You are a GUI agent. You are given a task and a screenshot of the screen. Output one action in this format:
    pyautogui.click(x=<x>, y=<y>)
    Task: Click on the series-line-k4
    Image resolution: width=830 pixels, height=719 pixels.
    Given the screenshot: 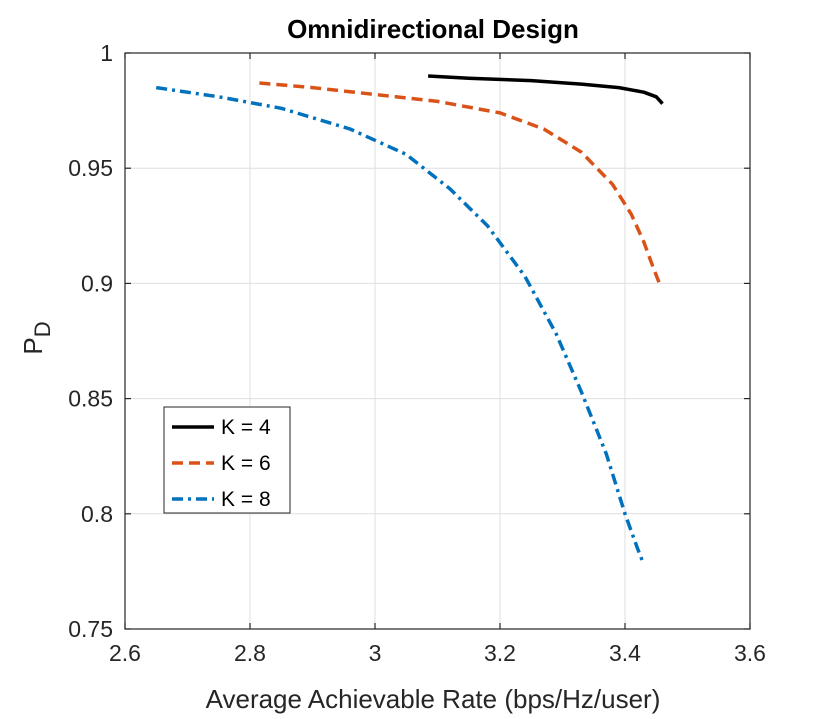 What is the action you would take?
    pyautogui.click(x=546, y=89)
    